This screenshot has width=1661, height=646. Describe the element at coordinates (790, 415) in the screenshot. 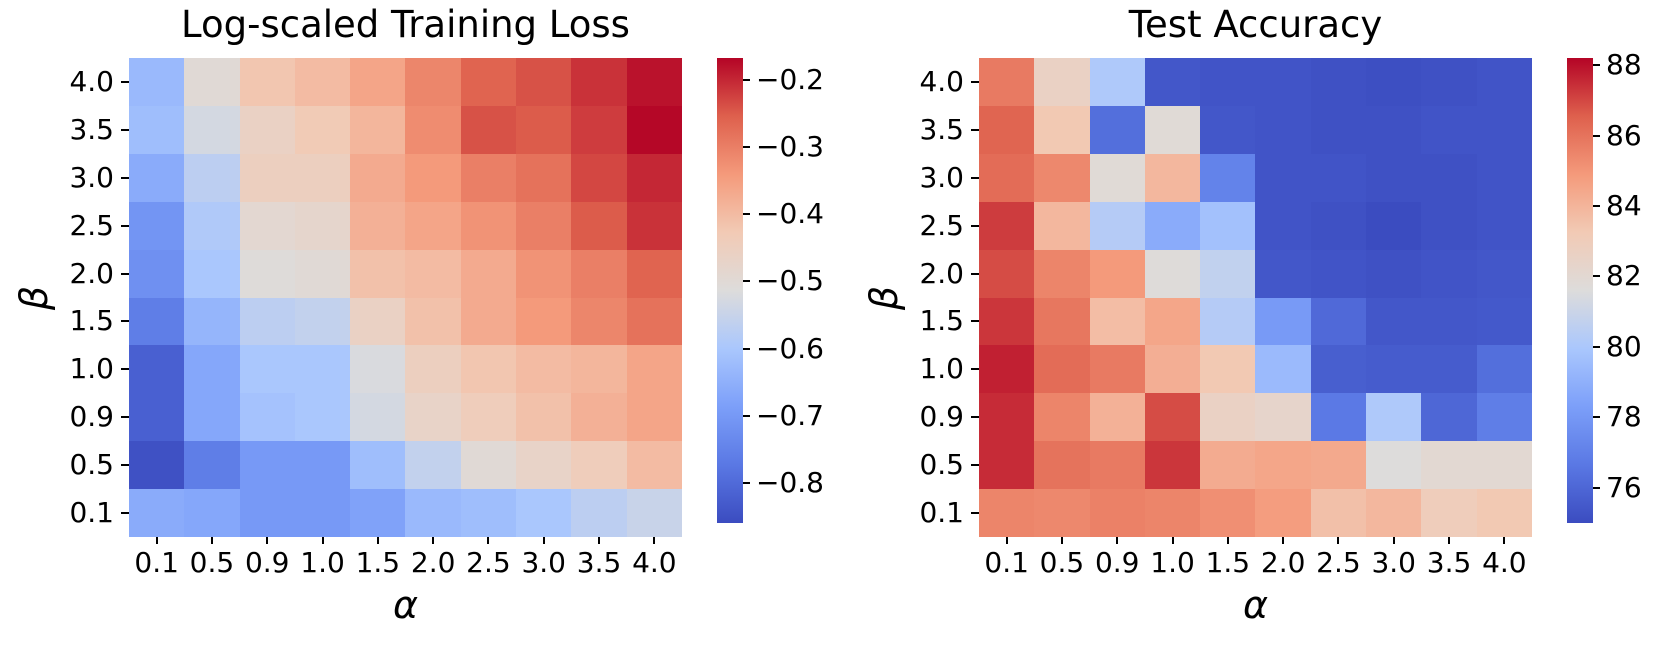

I see `colorbar-tick-label: −0.7` at that location.